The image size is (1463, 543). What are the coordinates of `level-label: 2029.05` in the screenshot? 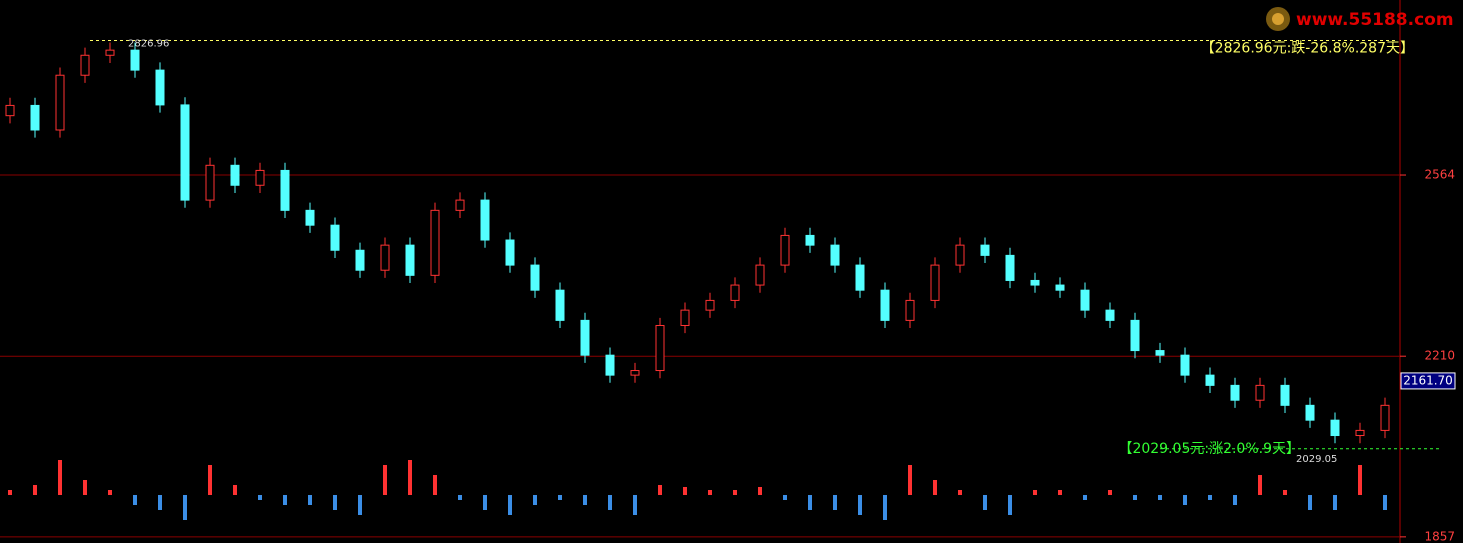 It's located at (1316, 459).